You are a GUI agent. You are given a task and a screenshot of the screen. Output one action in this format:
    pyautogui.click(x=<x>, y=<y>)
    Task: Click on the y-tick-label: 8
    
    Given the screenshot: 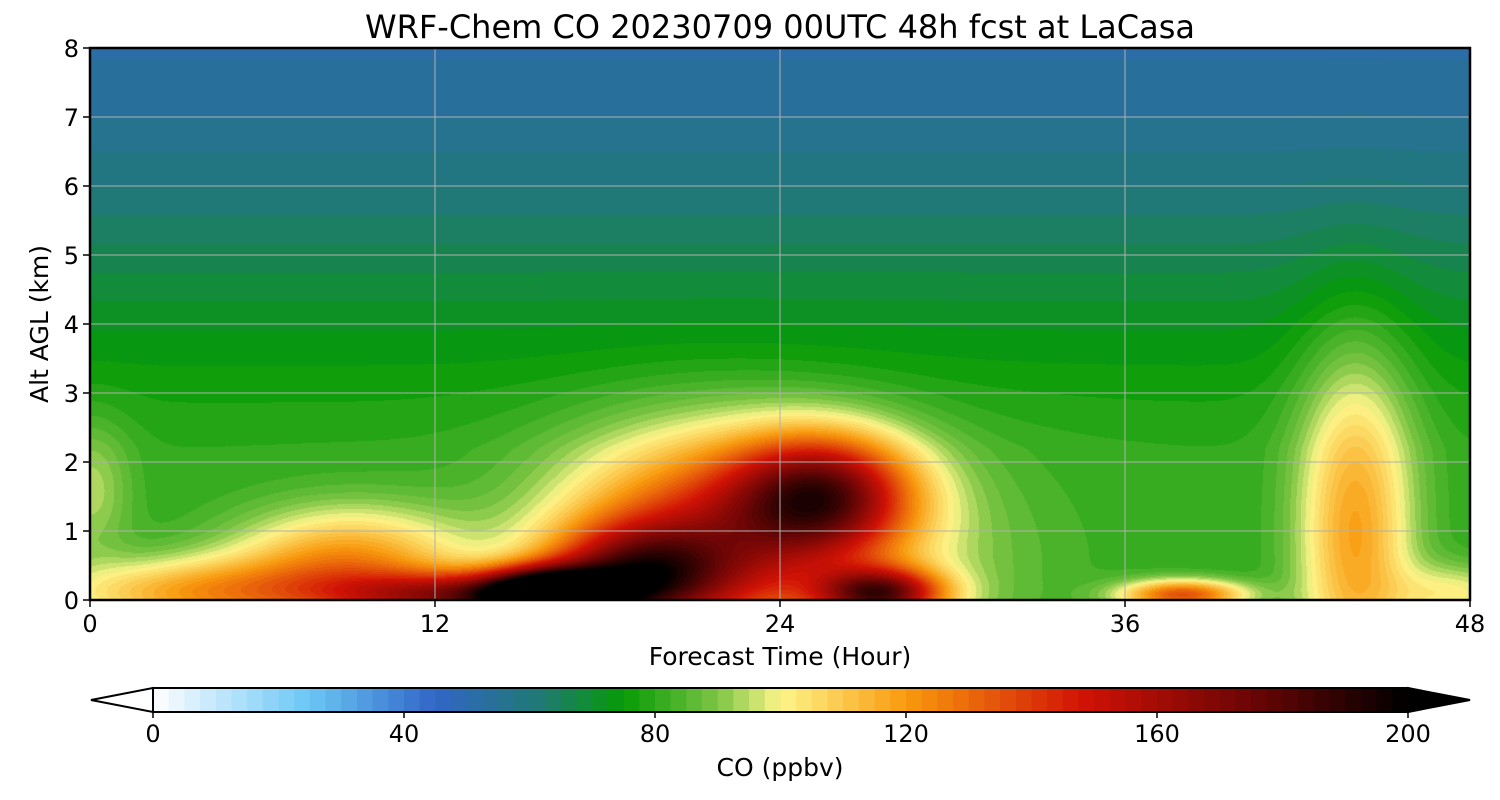 What is the action you would take?
    pyautogui.click(x=71, y=49)
    